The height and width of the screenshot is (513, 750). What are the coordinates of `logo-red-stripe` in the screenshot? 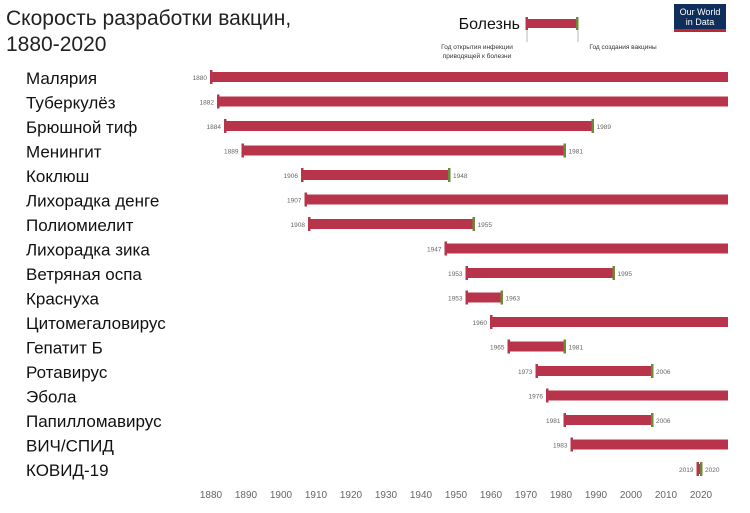 It's located at (700, 30).